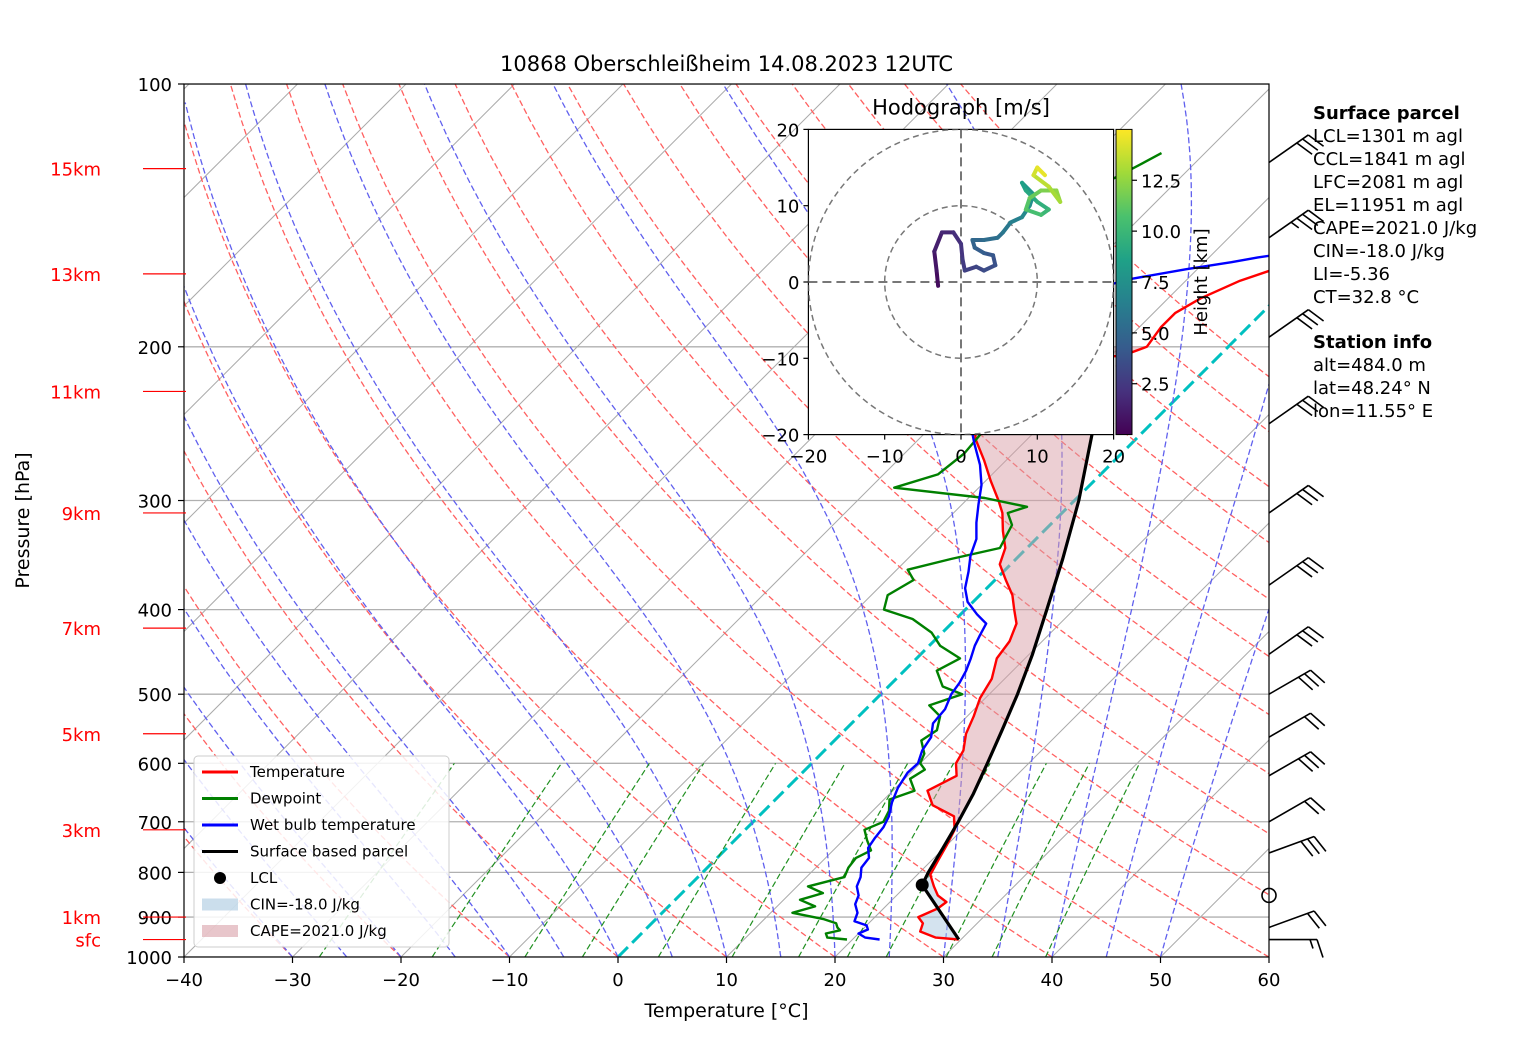  I want to click on height-label: 15km, so click(75, 170).